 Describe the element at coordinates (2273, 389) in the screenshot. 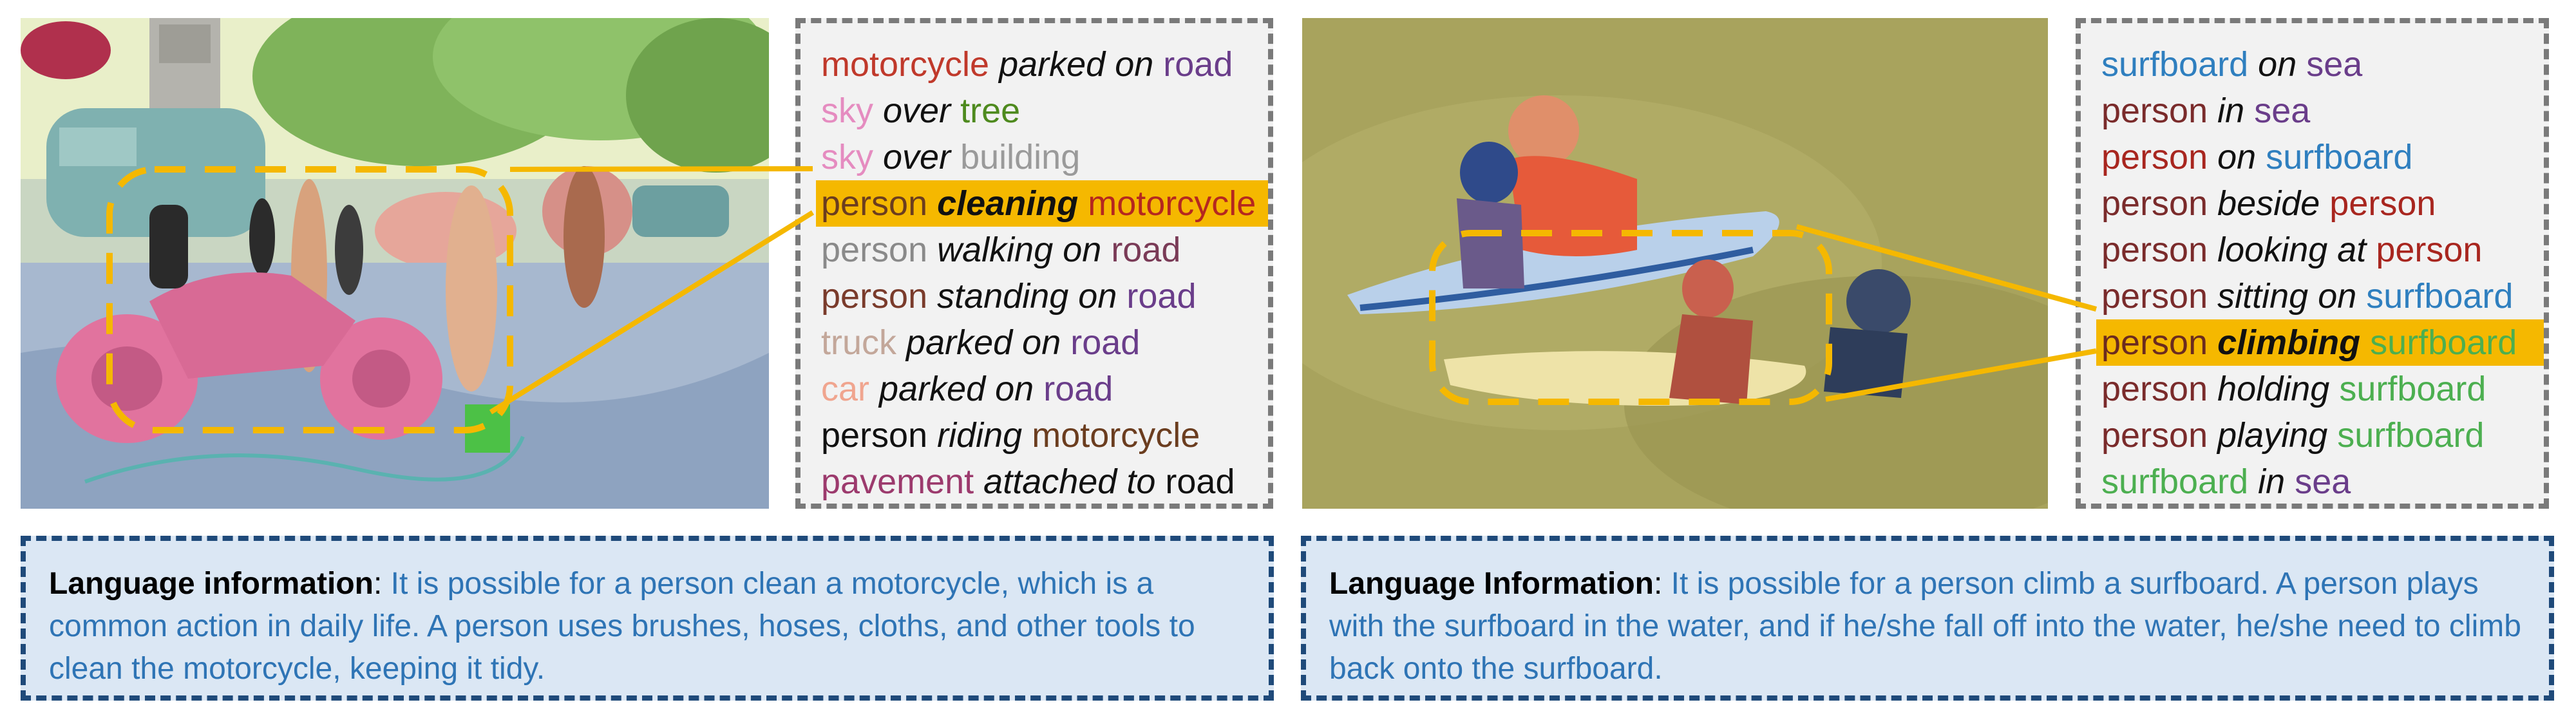

I see `relation-predicate: holding` at that location.